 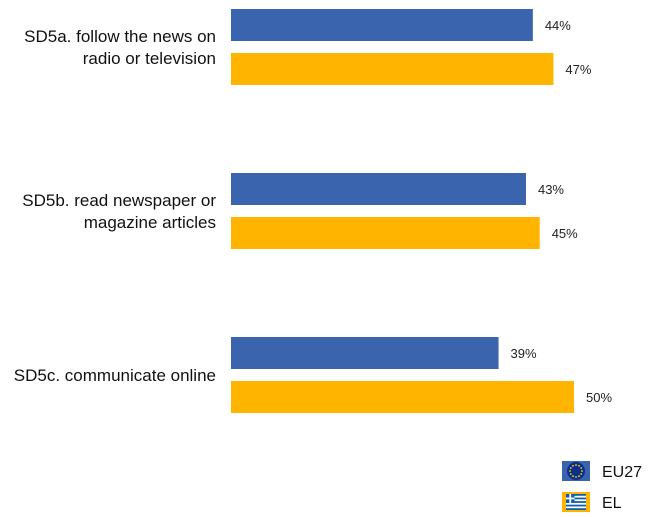 What do you see at coordinates (313, 375) in the screenshot?
I see `bar-group: SD5c. communicate online 39% 50%` at bounding box center [313, 375].